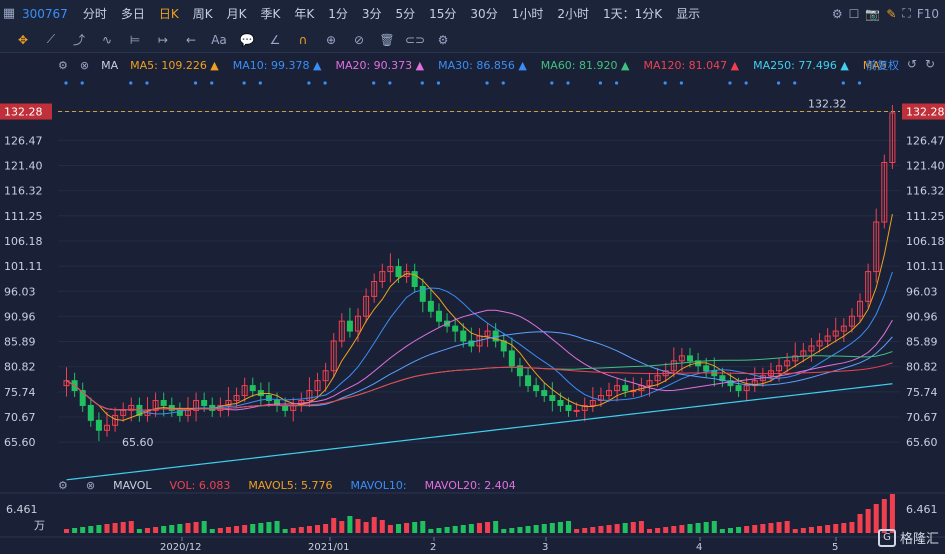 The height and width of the screenshot is (554, 945). Describe the element at coordinates (9, 13) in the screenshot. I see `grid-icon: ▦` at that location.